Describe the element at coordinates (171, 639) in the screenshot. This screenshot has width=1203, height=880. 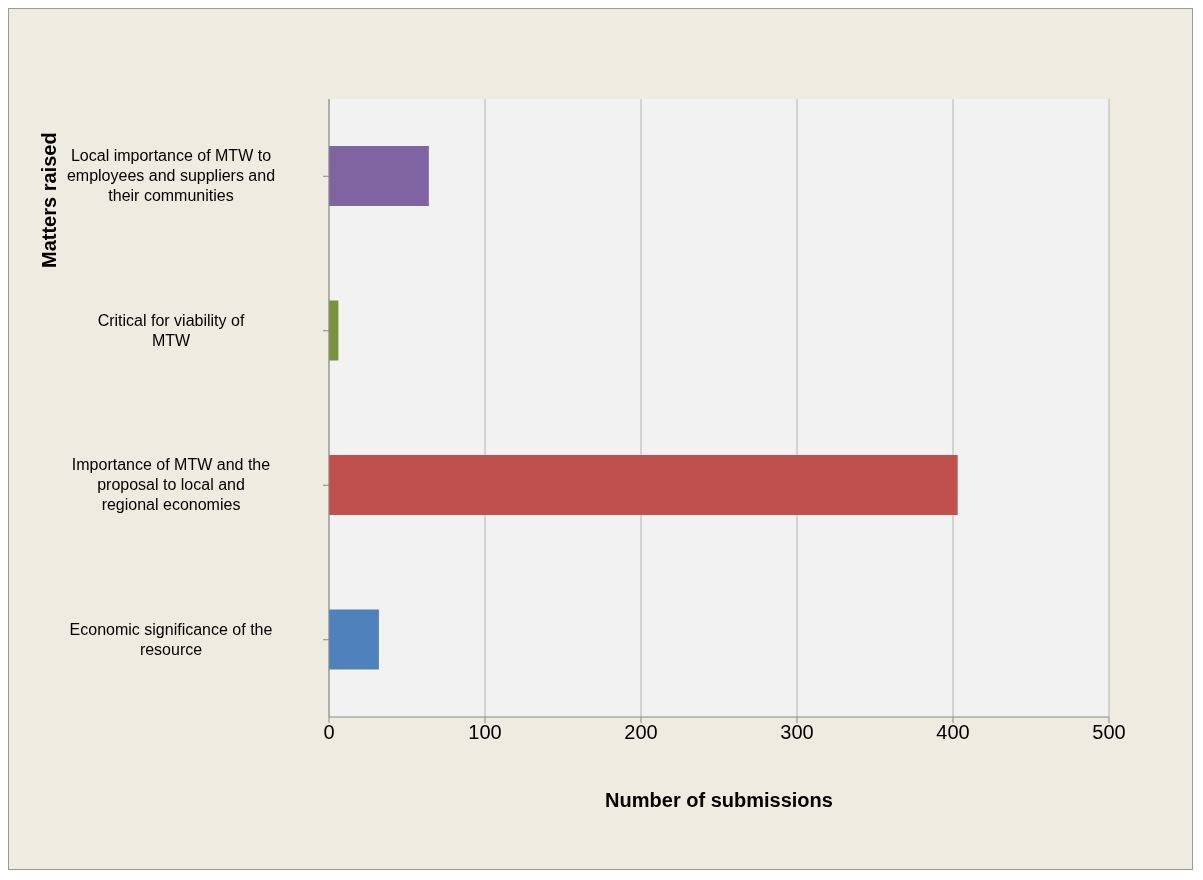
I see `y-tick-label: Economic significance of the resource` at that location.